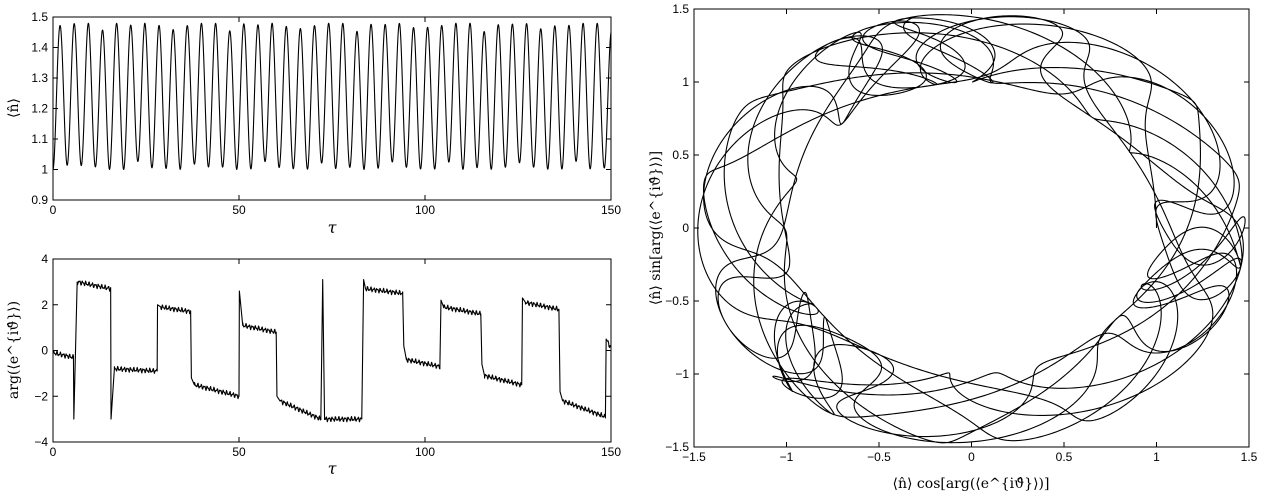 The image size is (1279, 502). Describe the element at coordinates (39, 200) in the screenshot. I see `y-tick-label: 0.9` at that location.